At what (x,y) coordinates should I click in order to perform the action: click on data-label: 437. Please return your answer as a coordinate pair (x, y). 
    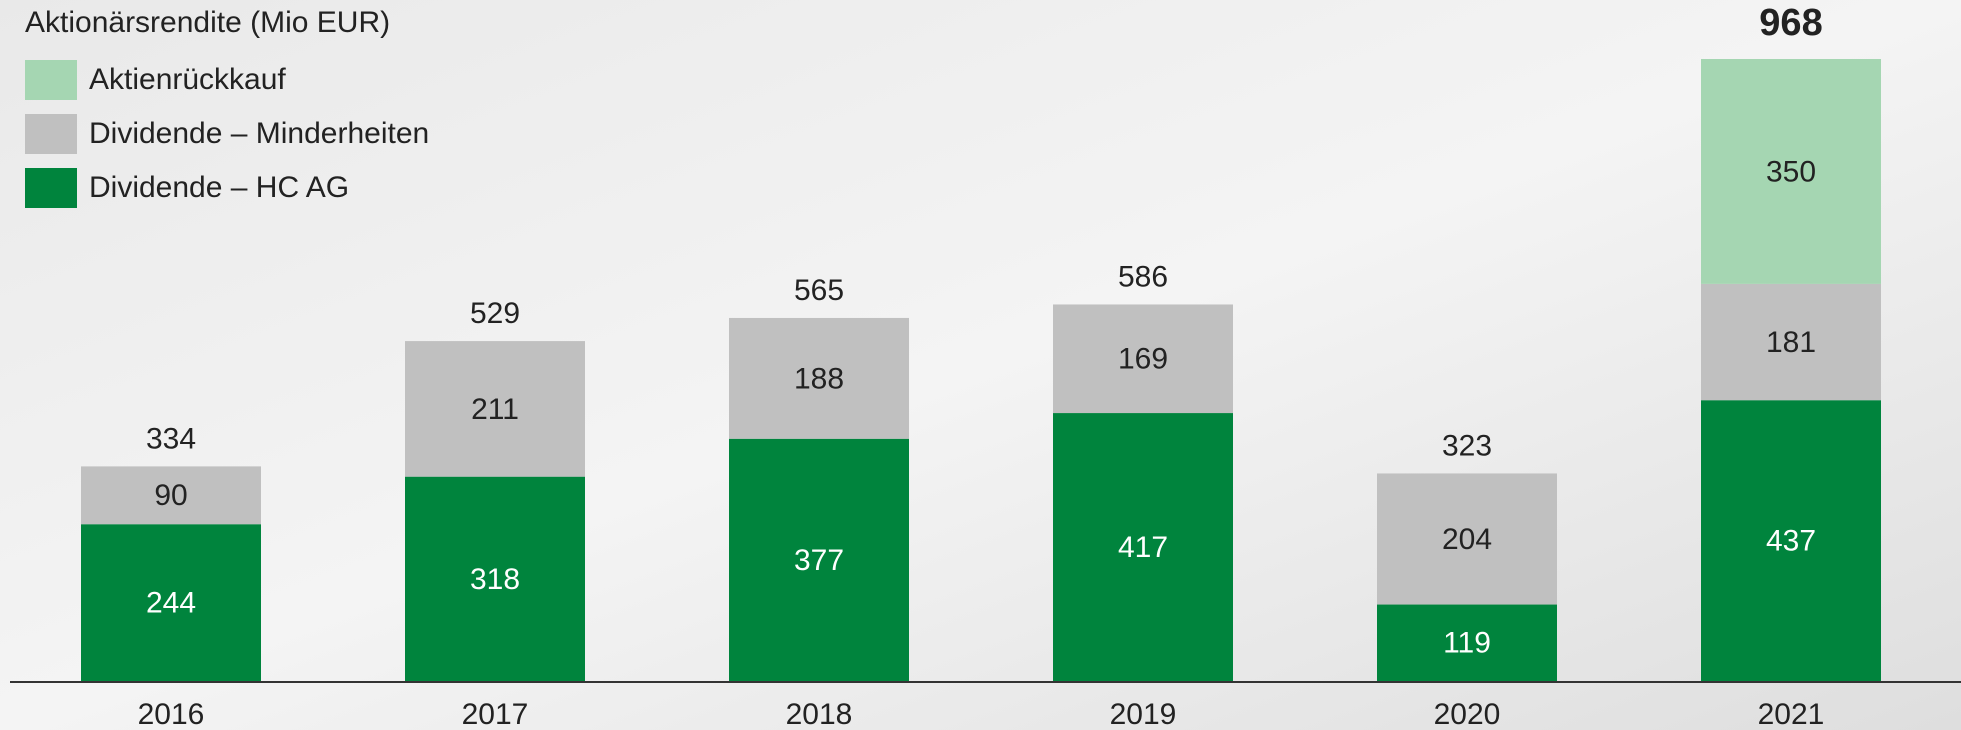
    Looking at the image, I should click on (1791, 541).